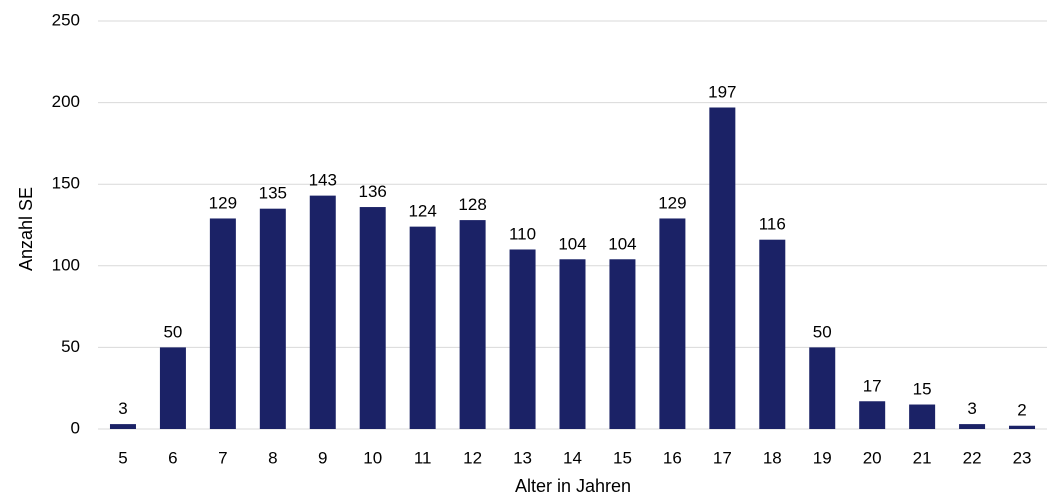 The height and width of the screenshot is (501, 1047). What do you see at coordinates (273, 193) in the screenshot?
I see `data-label: 135` at bounding box center [273, 193].